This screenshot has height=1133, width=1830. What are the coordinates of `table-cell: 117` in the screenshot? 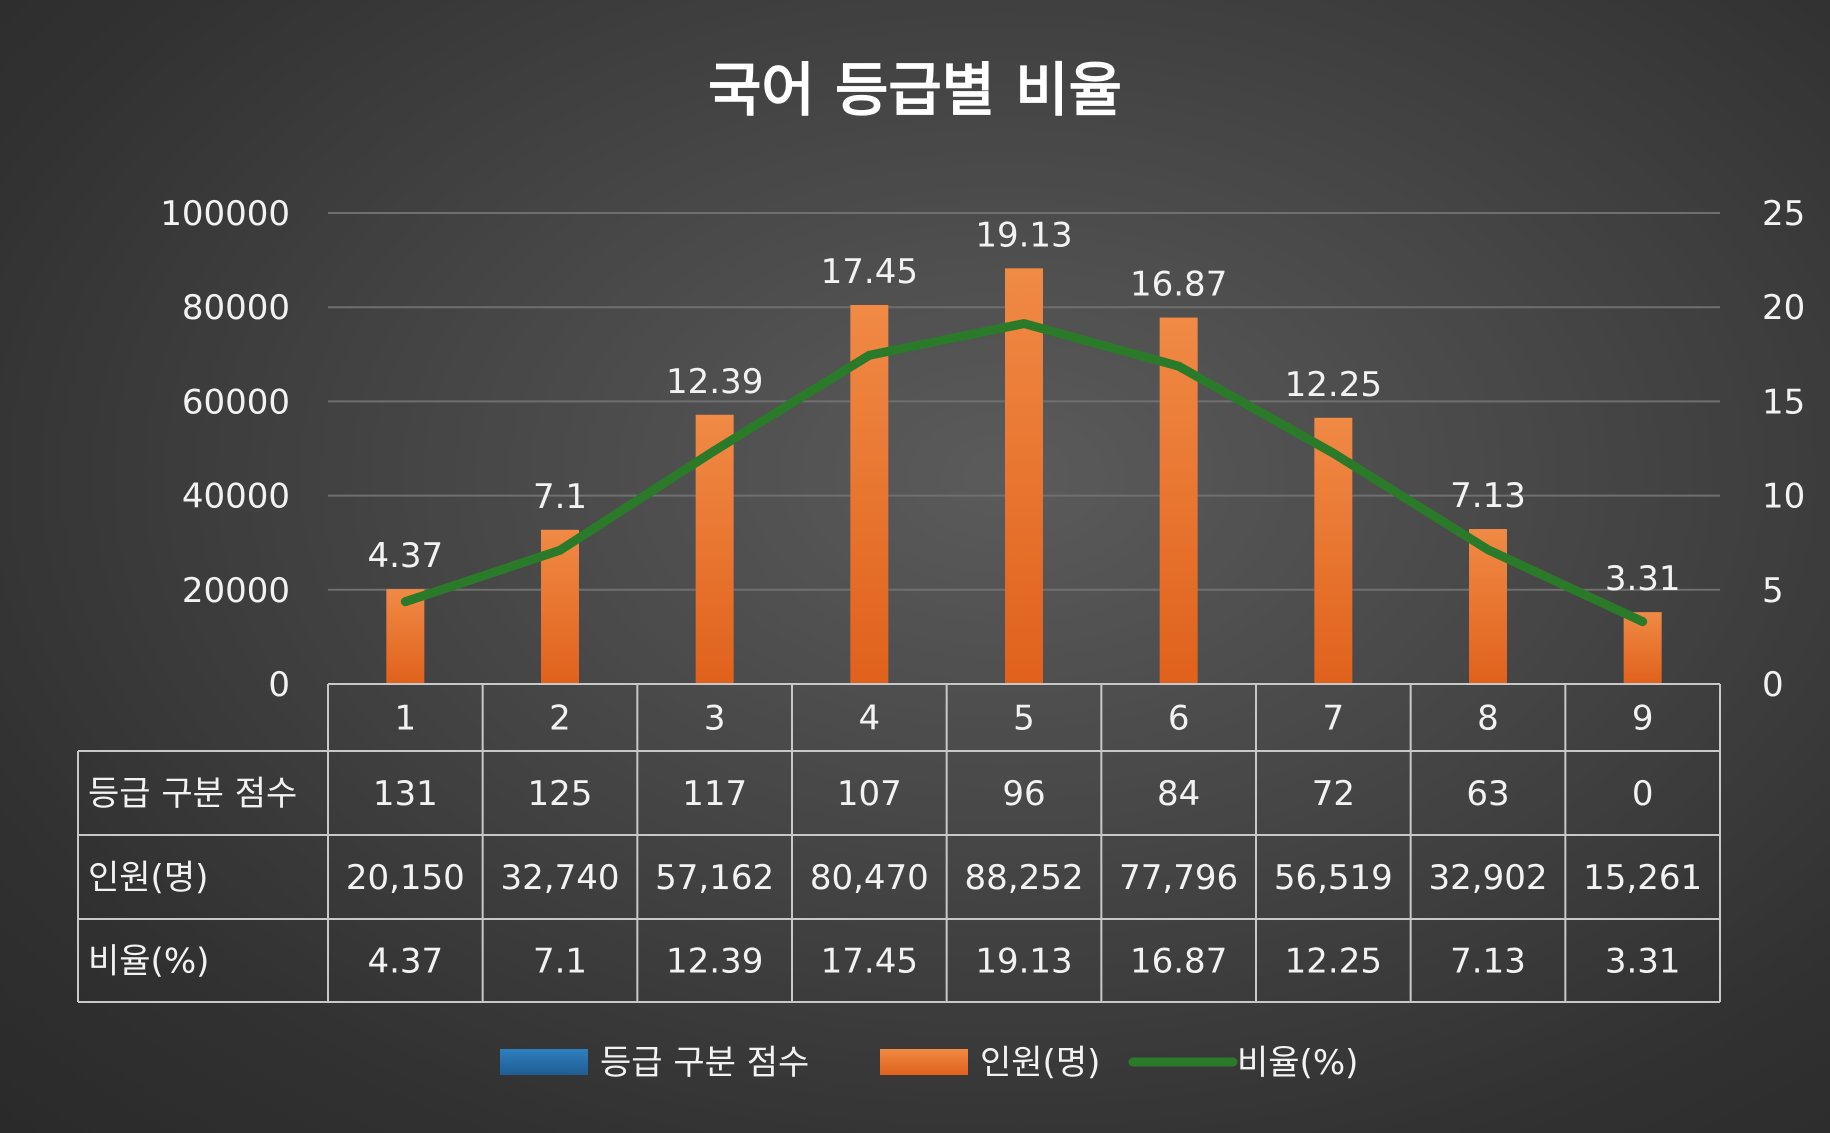 It's located at (714, 794).